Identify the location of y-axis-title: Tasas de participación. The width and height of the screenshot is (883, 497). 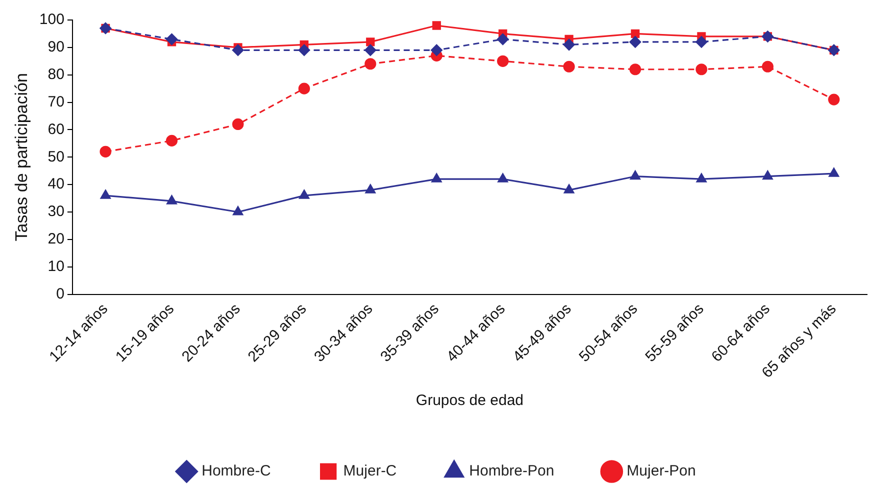
(21, 157).